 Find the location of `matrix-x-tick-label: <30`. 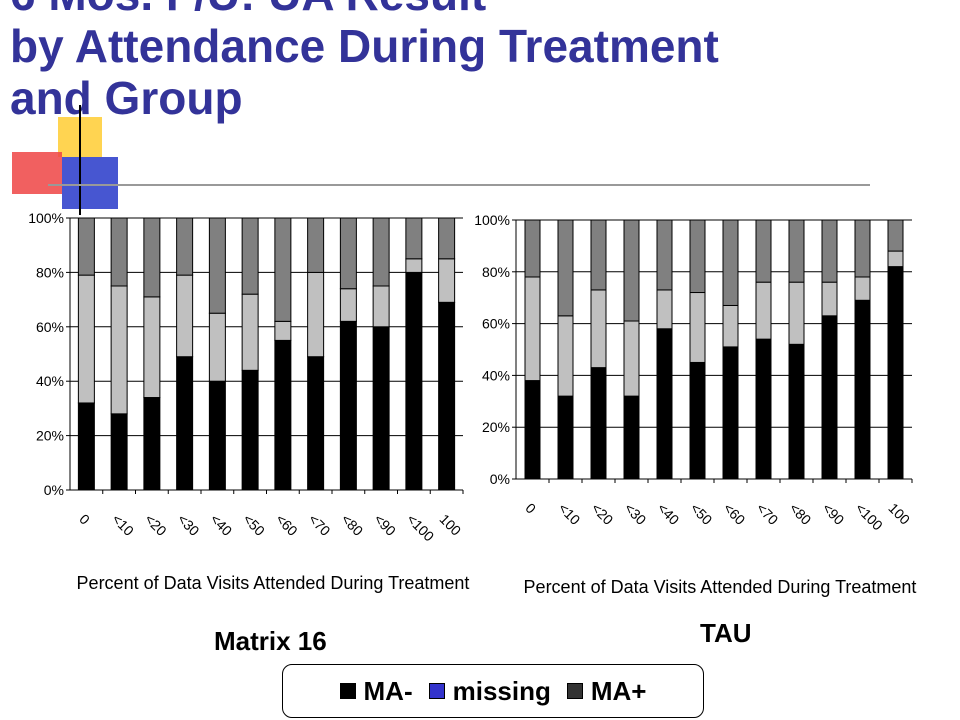

matrix-x-tick-label: <30 is located at coordinates (189, 525).